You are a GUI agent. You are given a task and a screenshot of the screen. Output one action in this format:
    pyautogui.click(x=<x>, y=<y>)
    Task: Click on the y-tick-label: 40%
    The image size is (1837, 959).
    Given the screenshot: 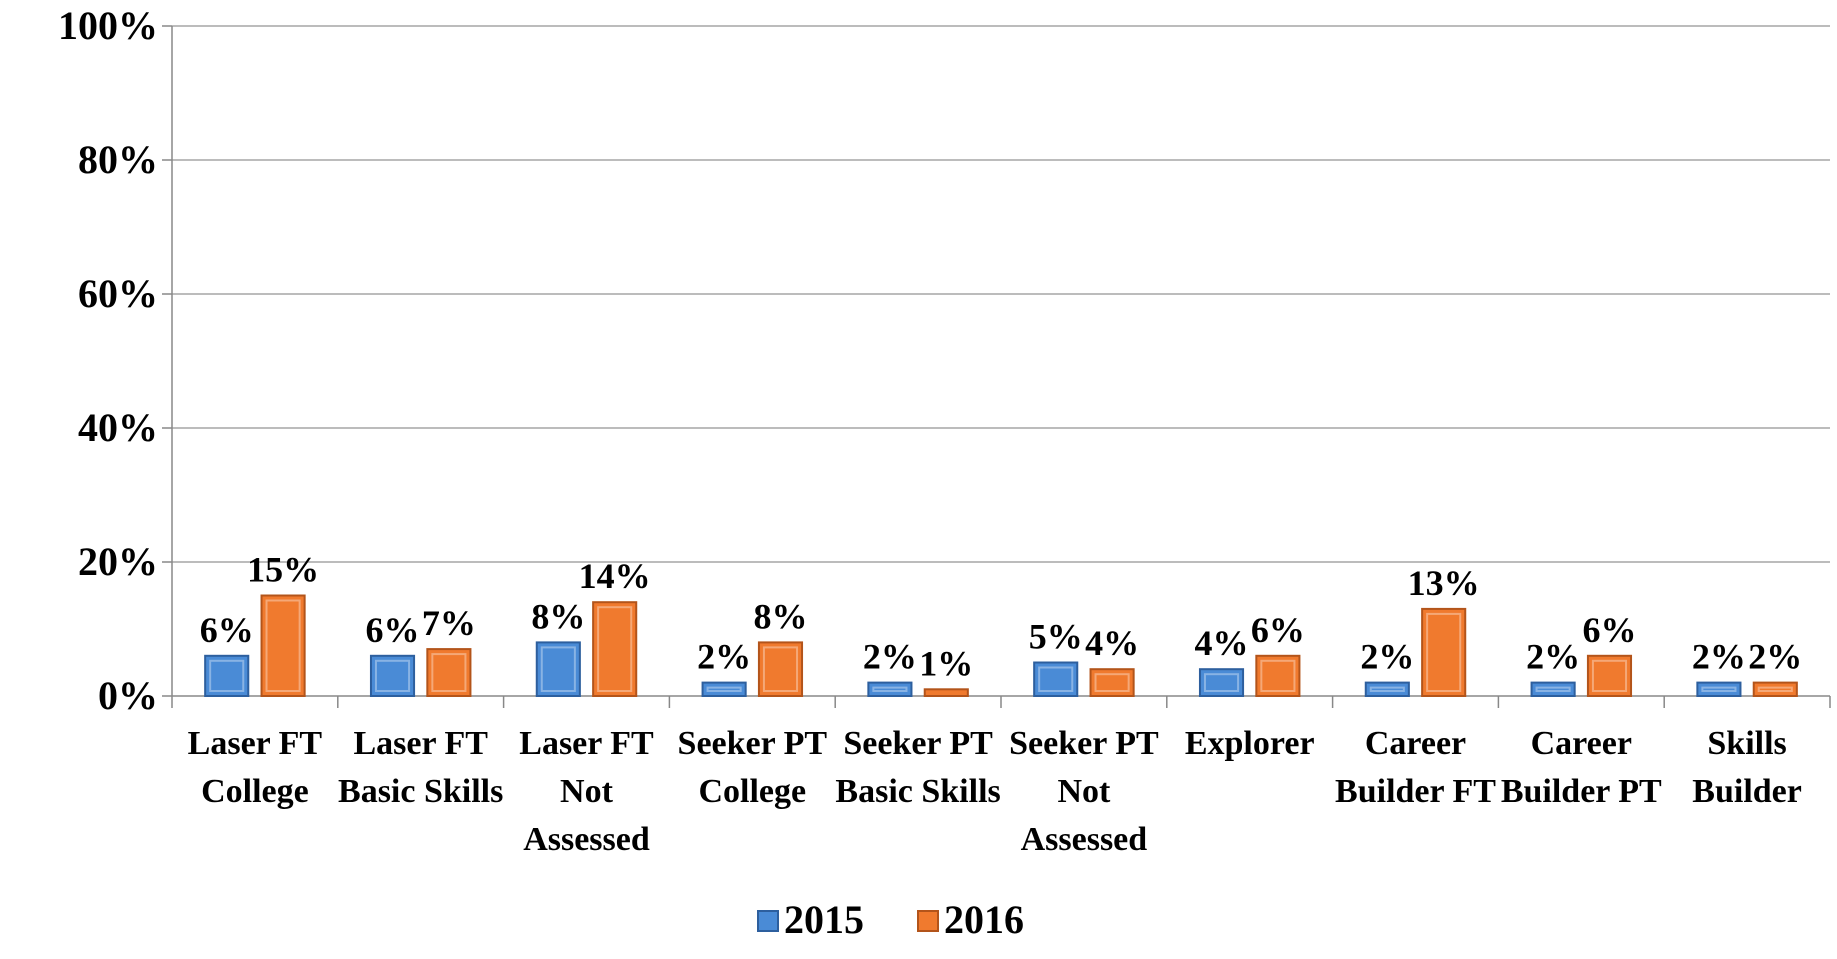 What is the action you would take?
    pyautogui.click(x=118, y=427)
    